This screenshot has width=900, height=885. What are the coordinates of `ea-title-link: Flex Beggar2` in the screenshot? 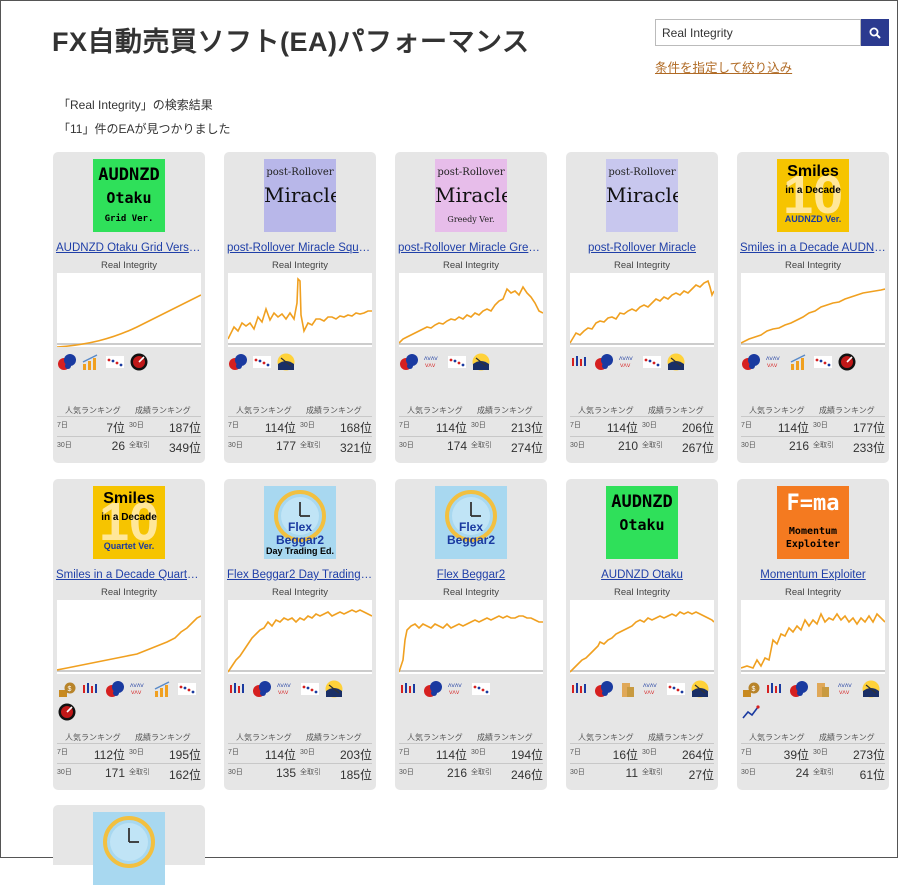 It's located at (471, 575).